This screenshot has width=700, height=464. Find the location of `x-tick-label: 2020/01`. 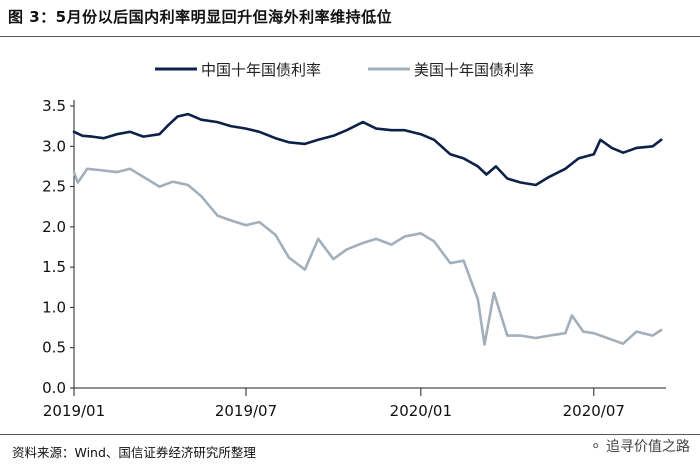

x-tick-label: 2020/01 is located at coordinates (421, 411).